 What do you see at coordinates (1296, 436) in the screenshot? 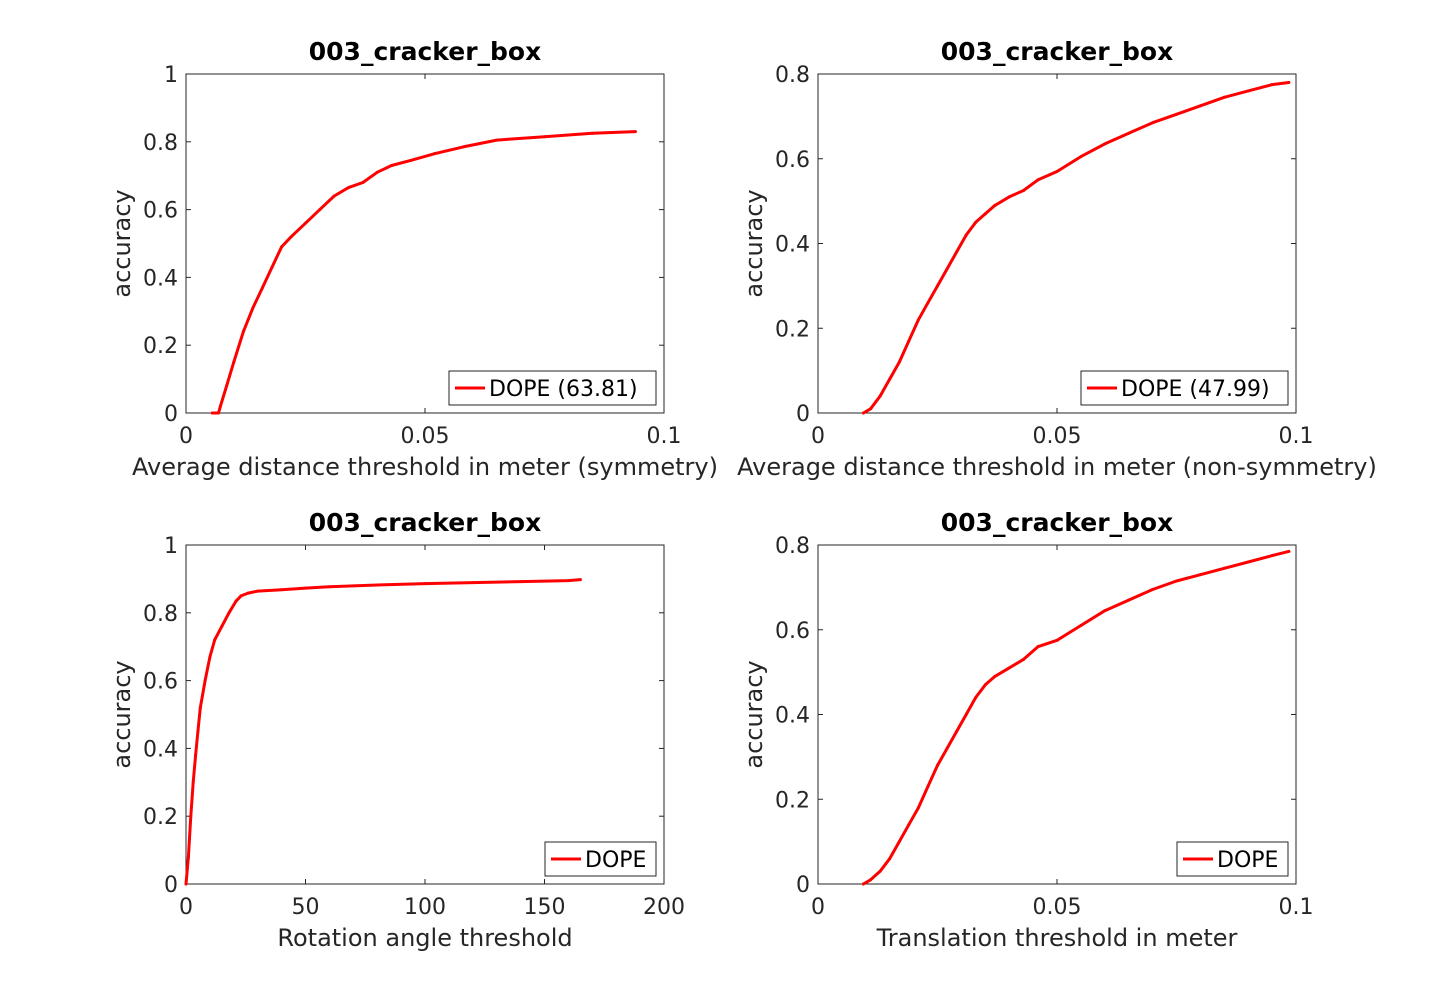
I see `x-tick-label: 0.1` at bounding box center [1296, 436].